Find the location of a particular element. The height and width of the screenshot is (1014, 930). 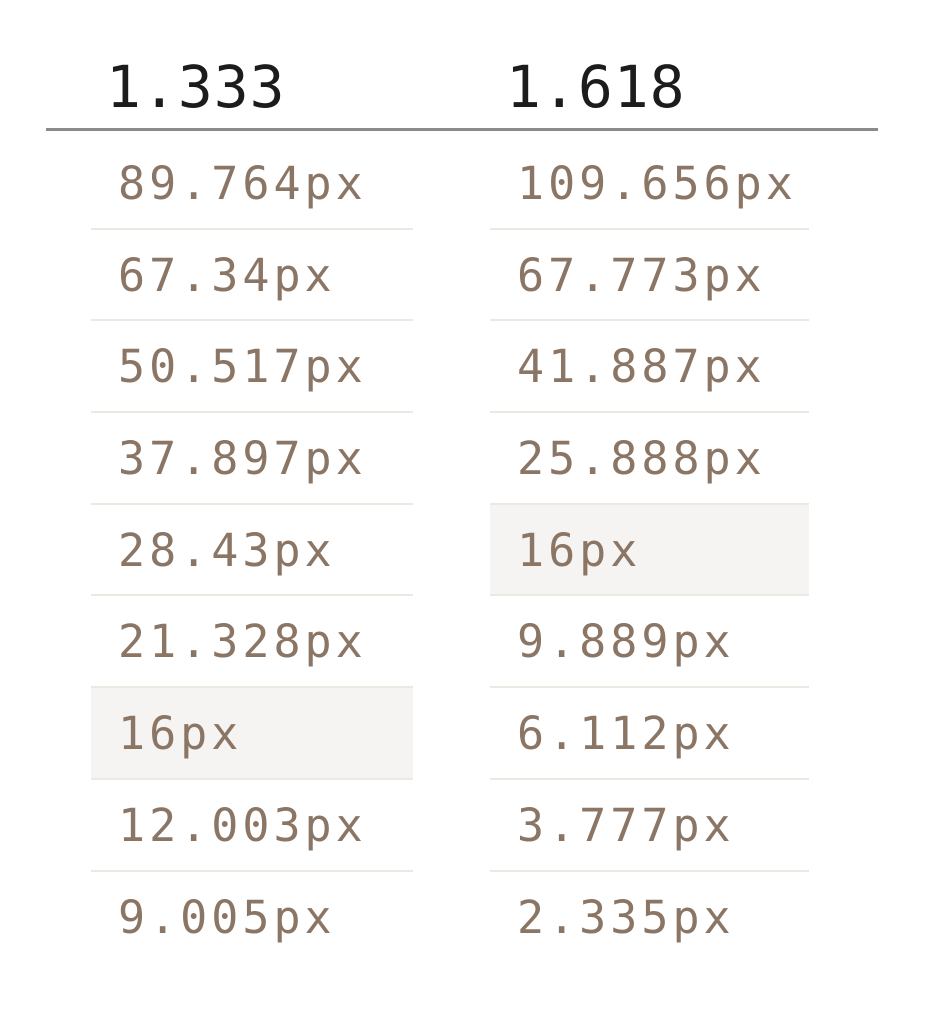

scale-value-cell: 9.889px is located at coordinates (649, 642).